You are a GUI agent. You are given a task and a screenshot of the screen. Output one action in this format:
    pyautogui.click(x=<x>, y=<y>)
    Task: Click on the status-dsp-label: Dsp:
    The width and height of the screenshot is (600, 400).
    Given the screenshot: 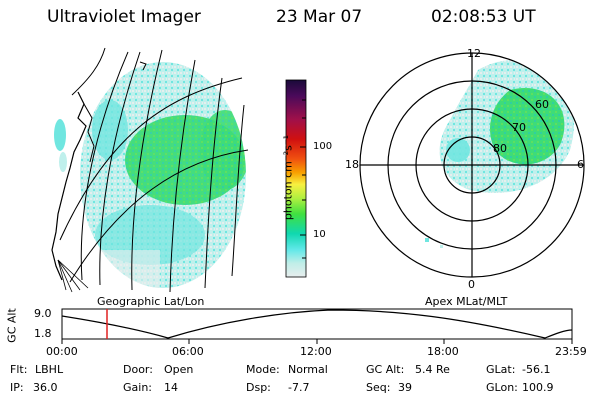 What is the action you would take?
    pyautogui.click(x=258, y=387)
    